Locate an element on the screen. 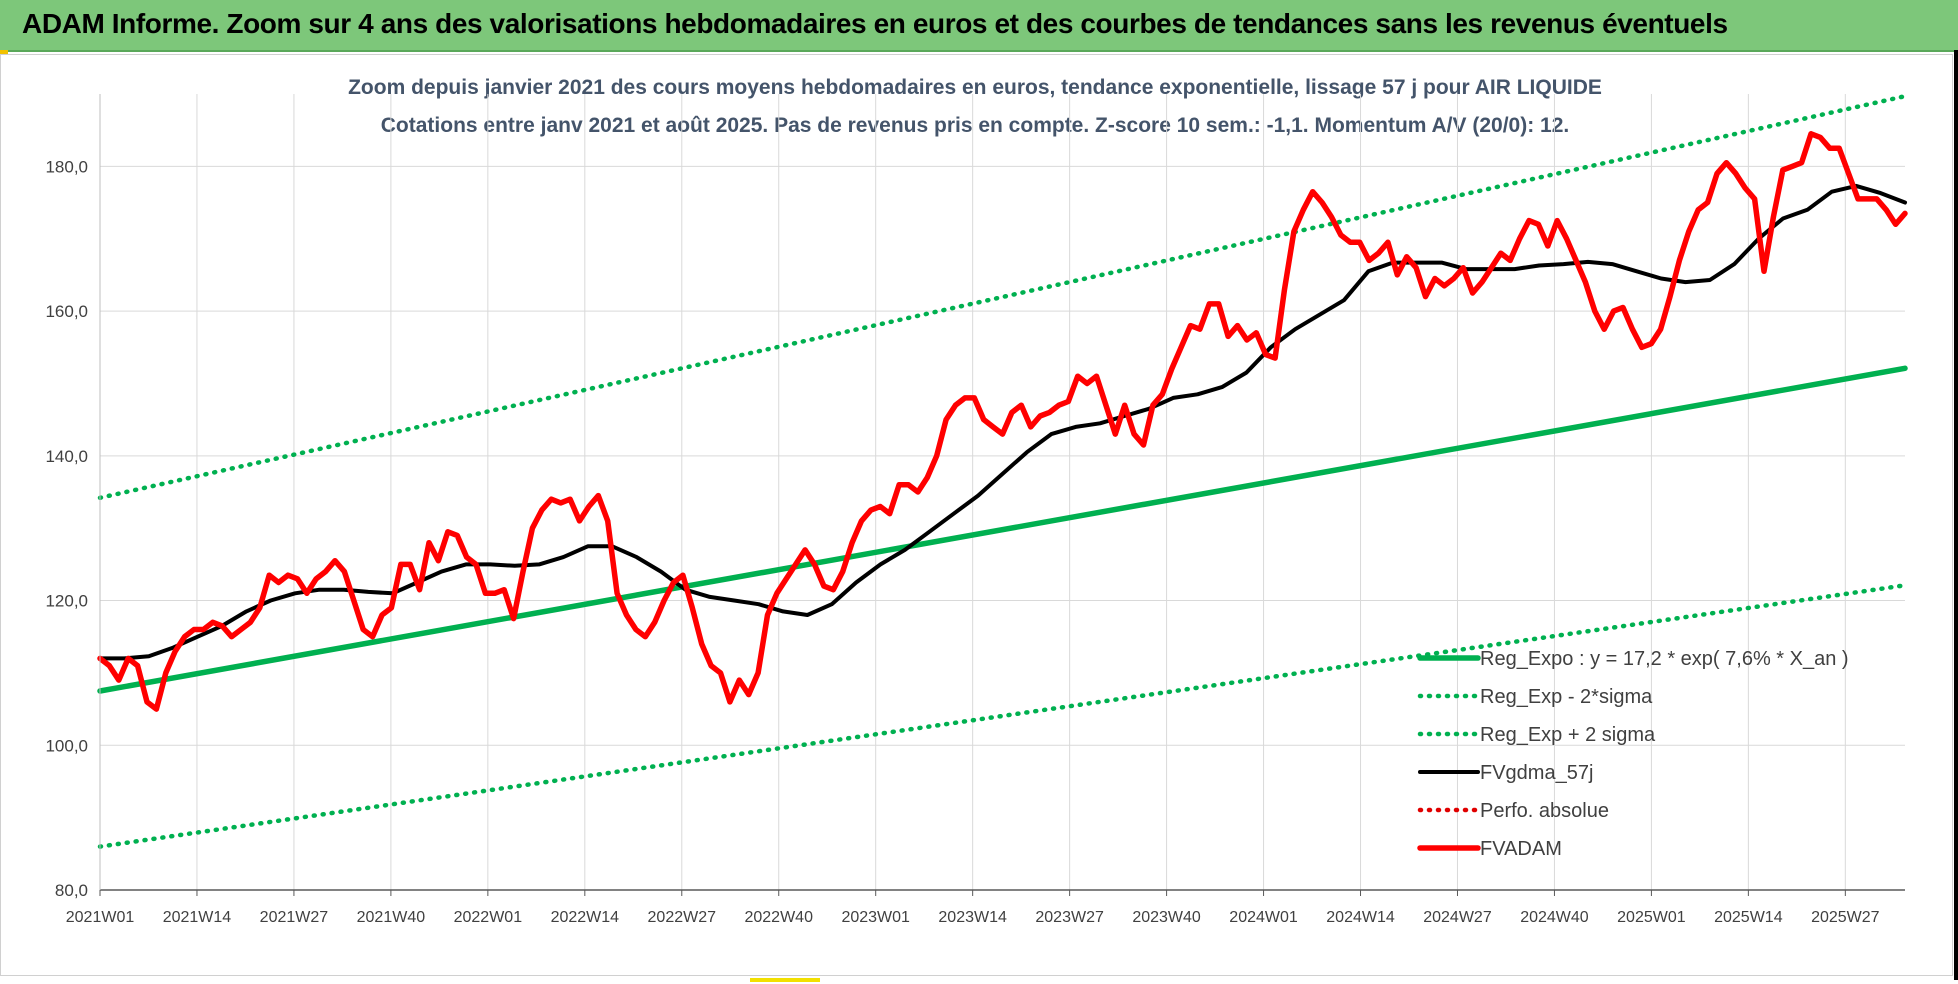 This screenshot has width=1958, height=984. y-tick-label: 100,0 is located at coordinates (66, 745).